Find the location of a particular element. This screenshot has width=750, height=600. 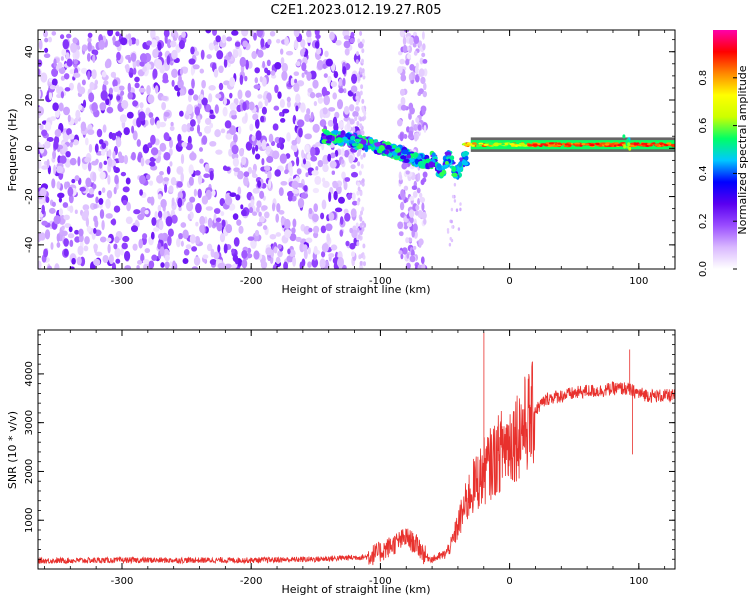

x-tick-label: -100 is located at coordinates (380, 581).